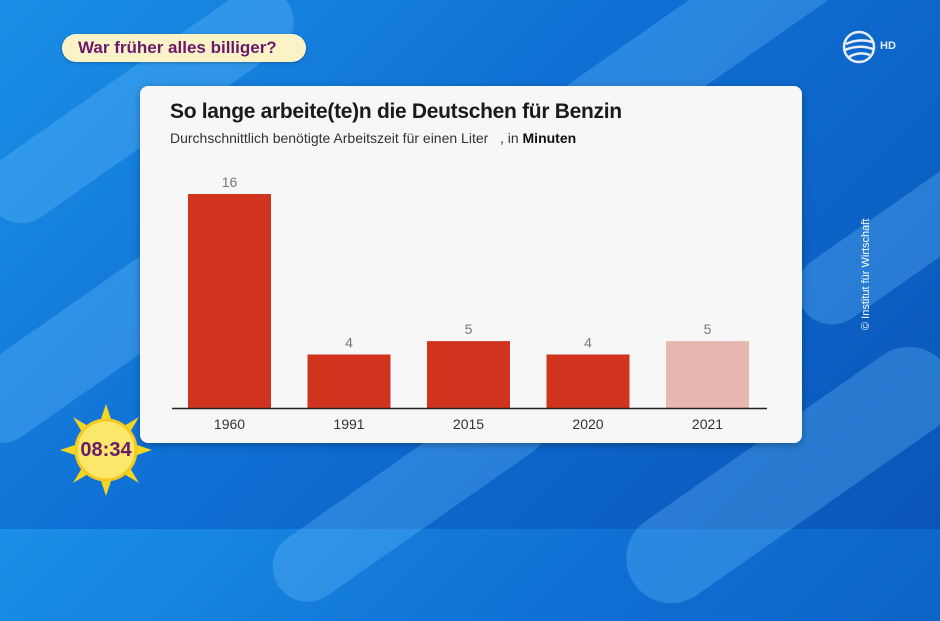  Describe the element at coordinates (177, 47) in the screenshot. I see `topic-text: War früher alles billiger?` at that location.